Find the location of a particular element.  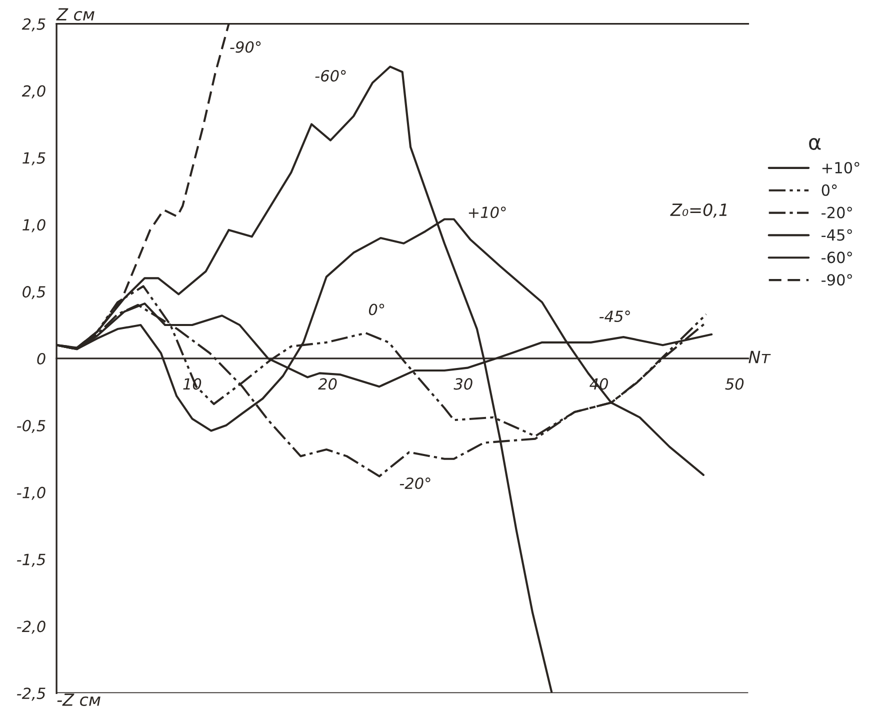

x-tick-label: 30 is located at coordinates (463, 384).